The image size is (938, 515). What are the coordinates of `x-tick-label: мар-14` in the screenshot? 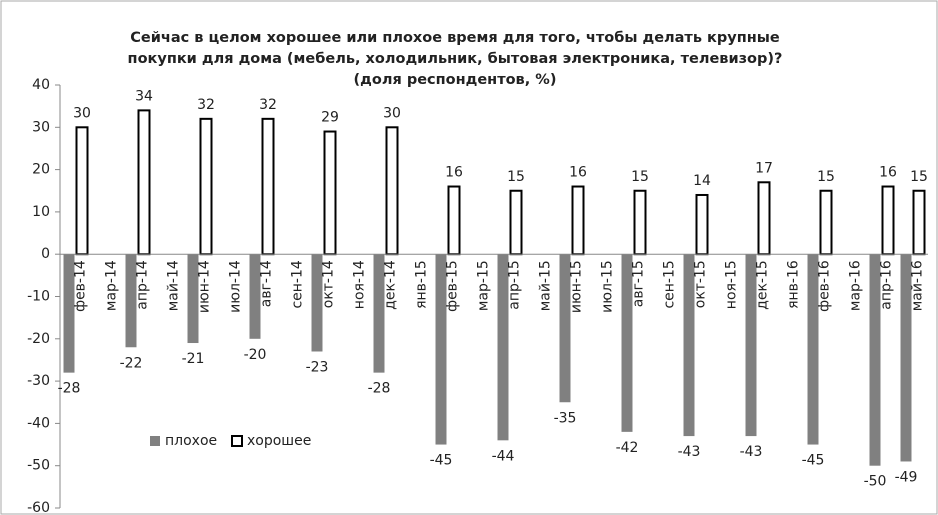 It's located at (112, 285).